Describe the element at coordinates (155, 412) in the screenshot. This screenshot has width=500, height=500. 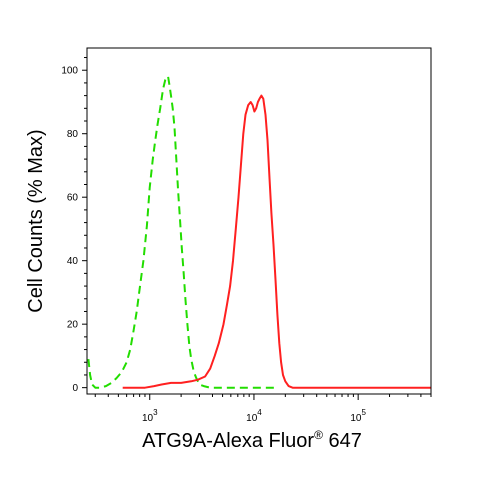
I see `x-tick-exponent: 3` at that location.